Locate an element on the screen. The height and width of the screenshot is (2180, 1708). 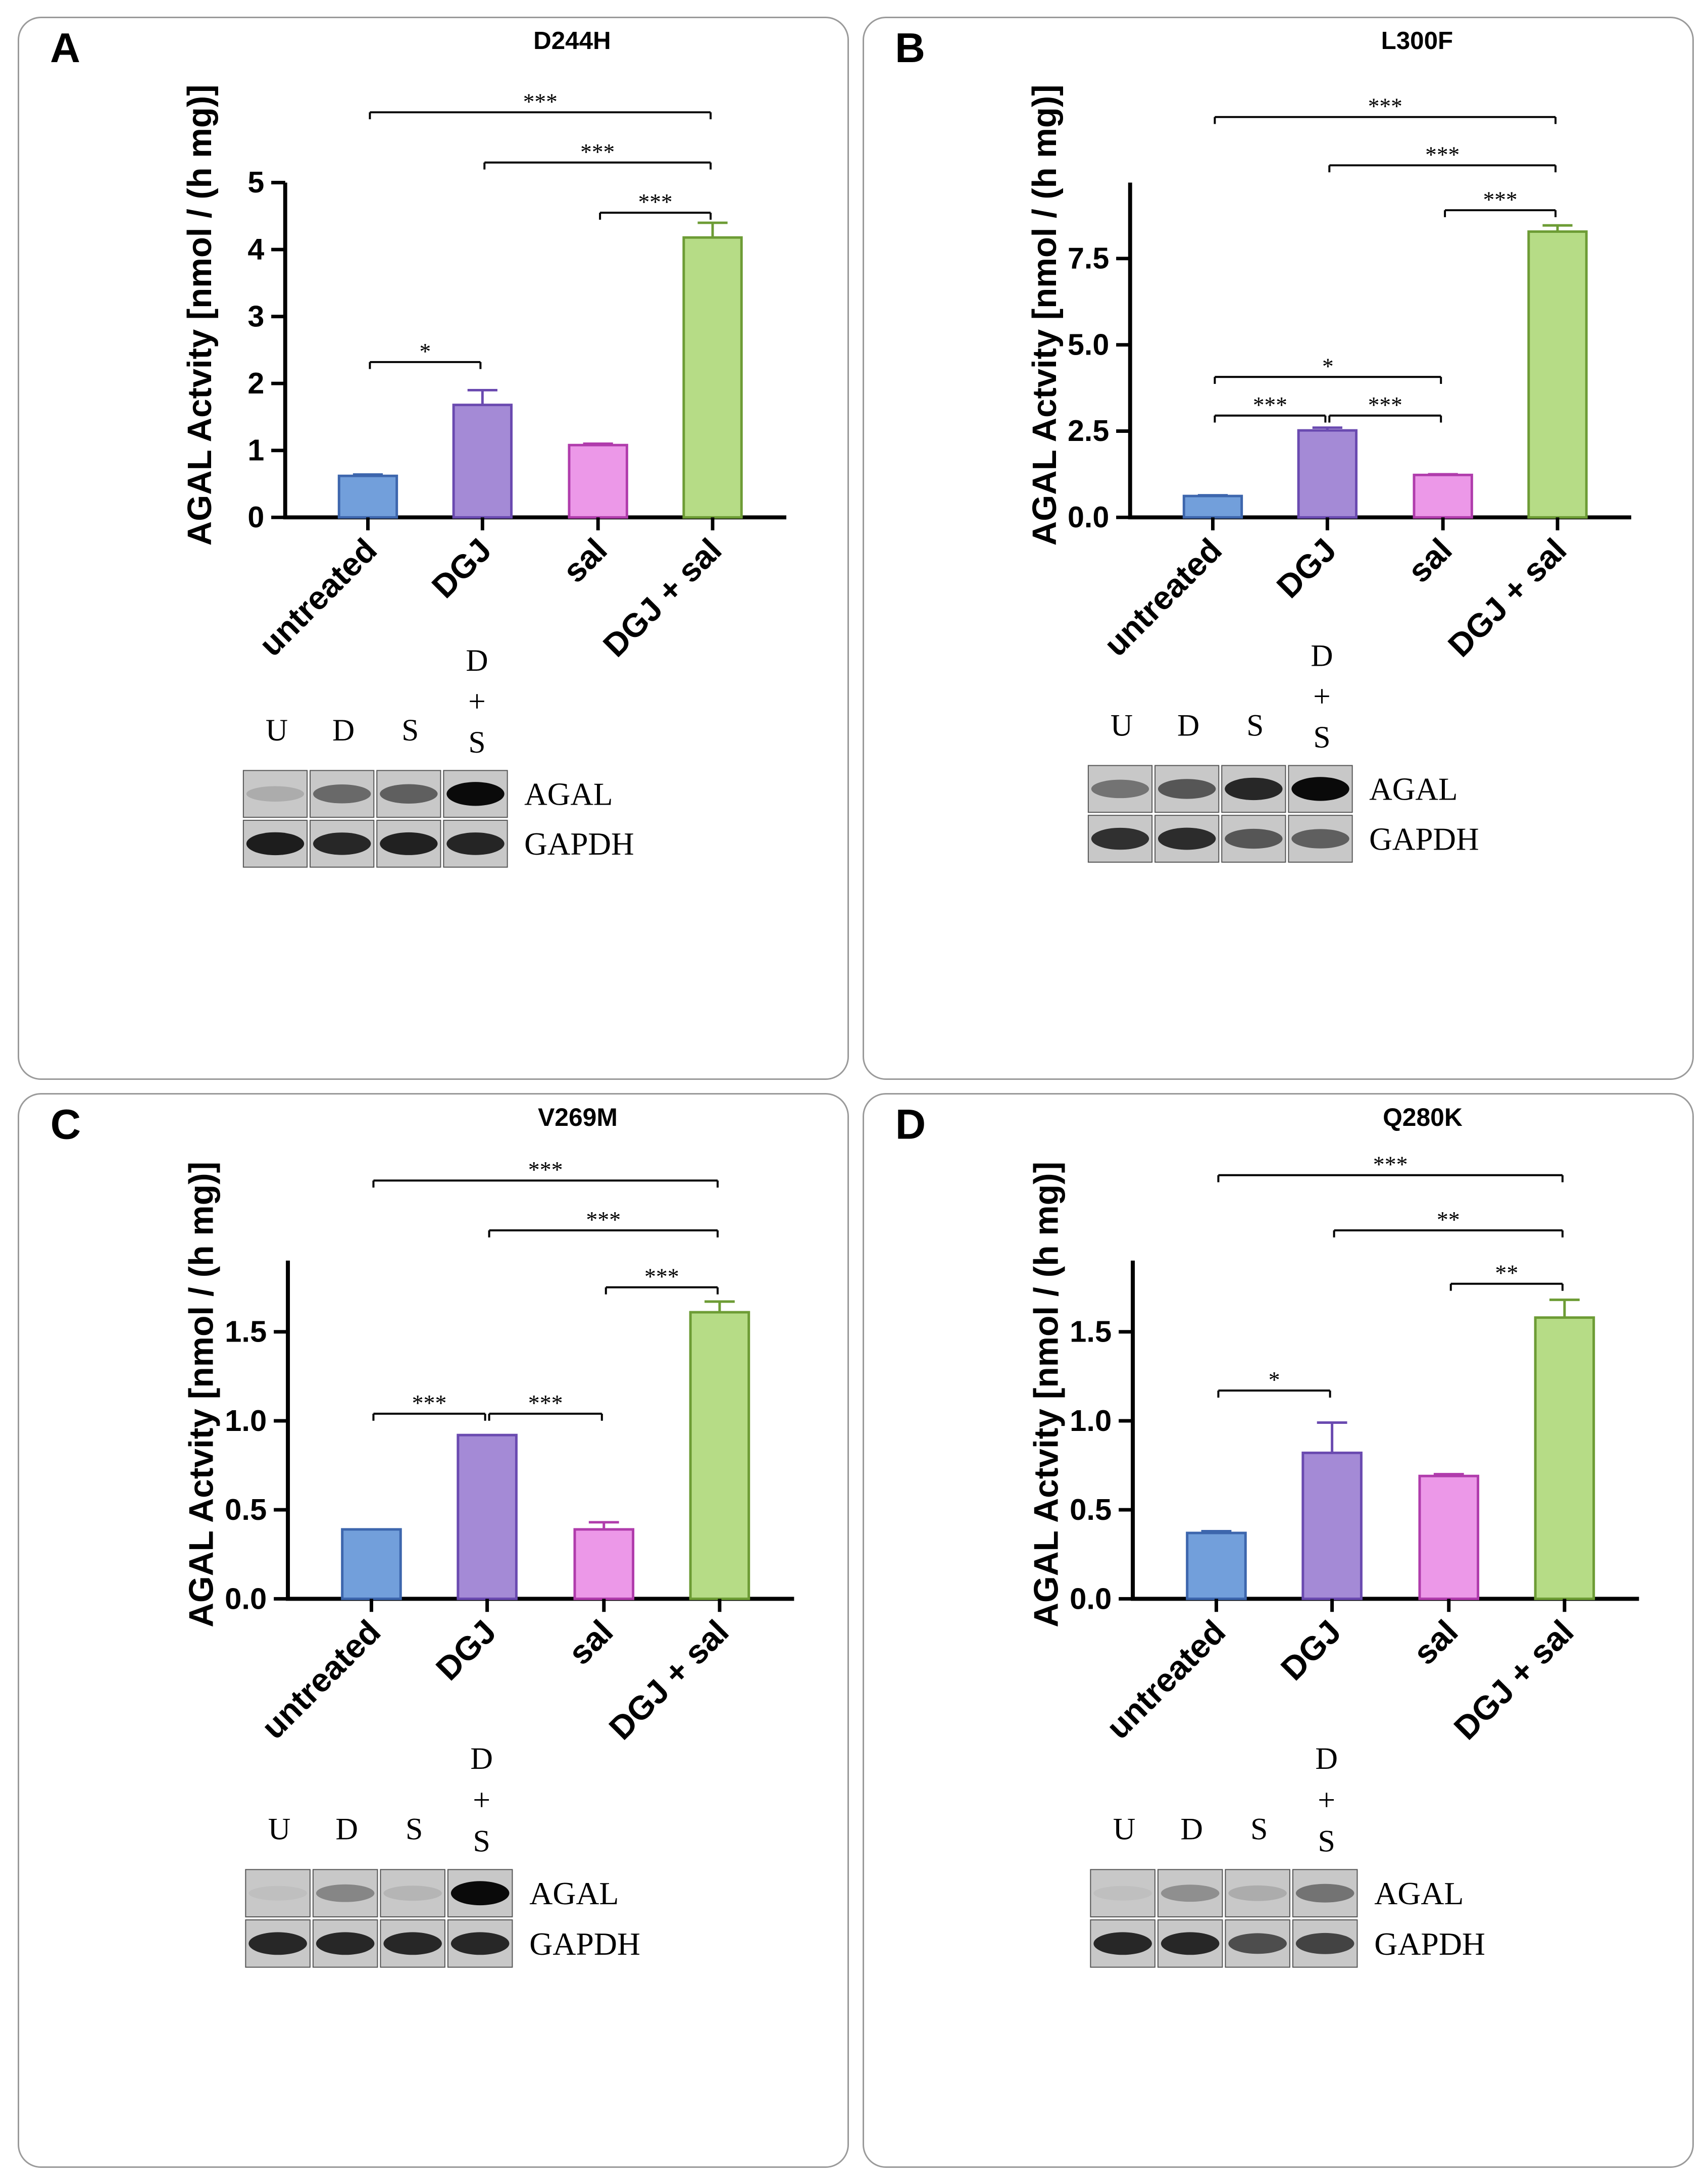
y-tick-label: 3 is located at coordinates (255, 316).